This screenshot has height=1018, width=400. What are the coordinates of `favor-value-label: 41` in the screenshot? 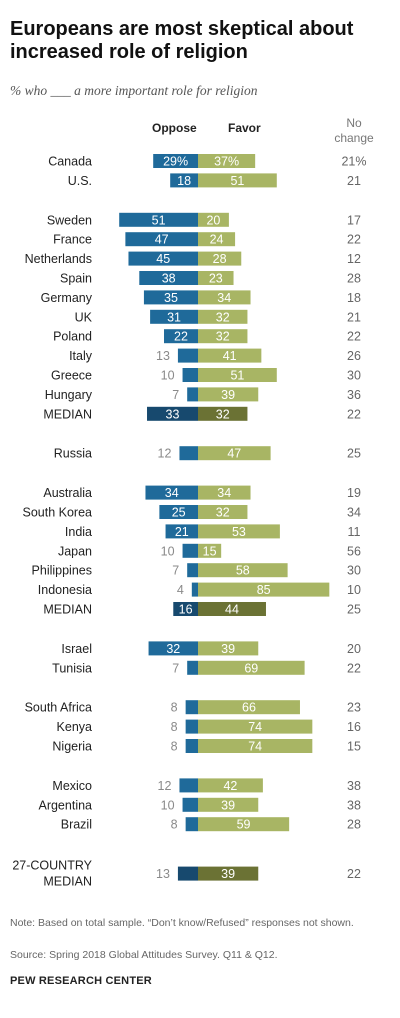 It's located at (230, 356).